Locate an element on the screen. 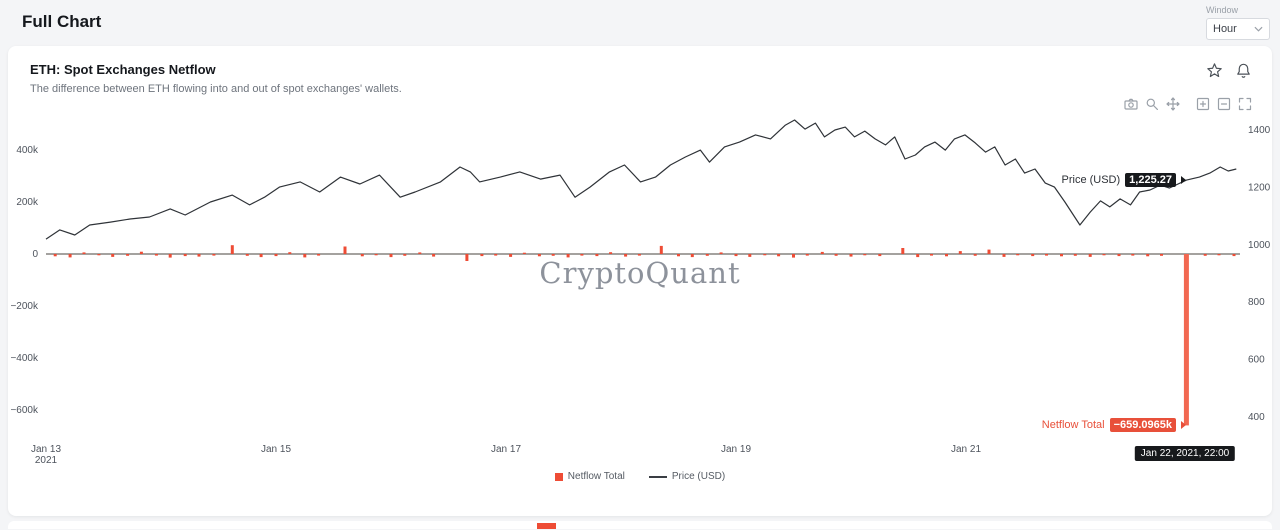  window-control: Window Hour is located at coordinates (1238, 22).